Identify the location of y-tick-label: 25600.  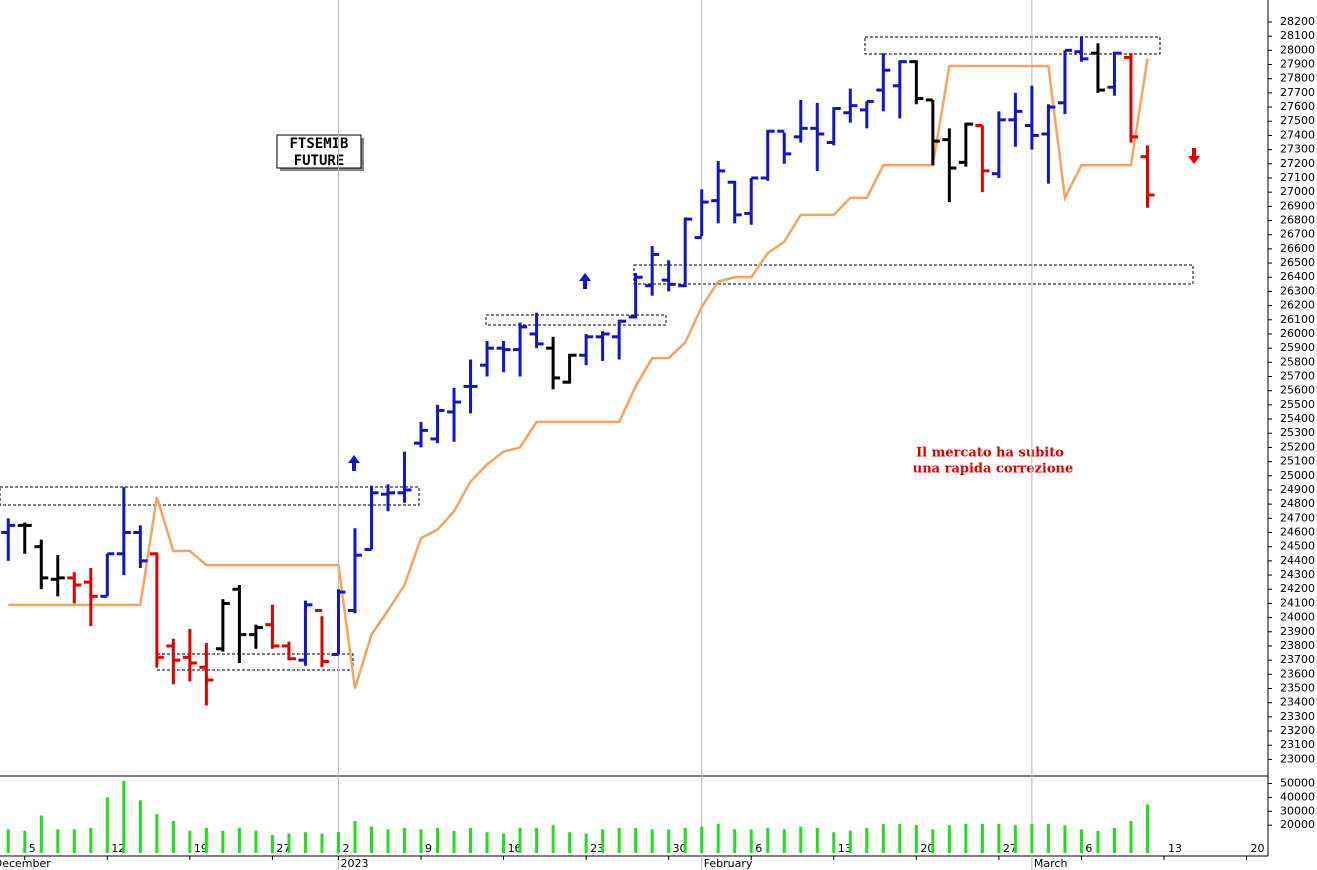
(1297, 390).